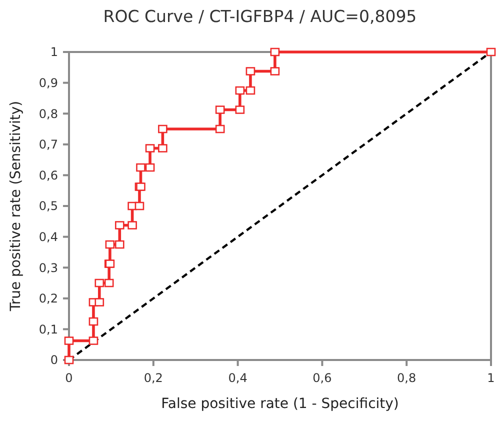  I want to click on y-axis-title: True positive rate (Sensitivity), so click(16, 206).